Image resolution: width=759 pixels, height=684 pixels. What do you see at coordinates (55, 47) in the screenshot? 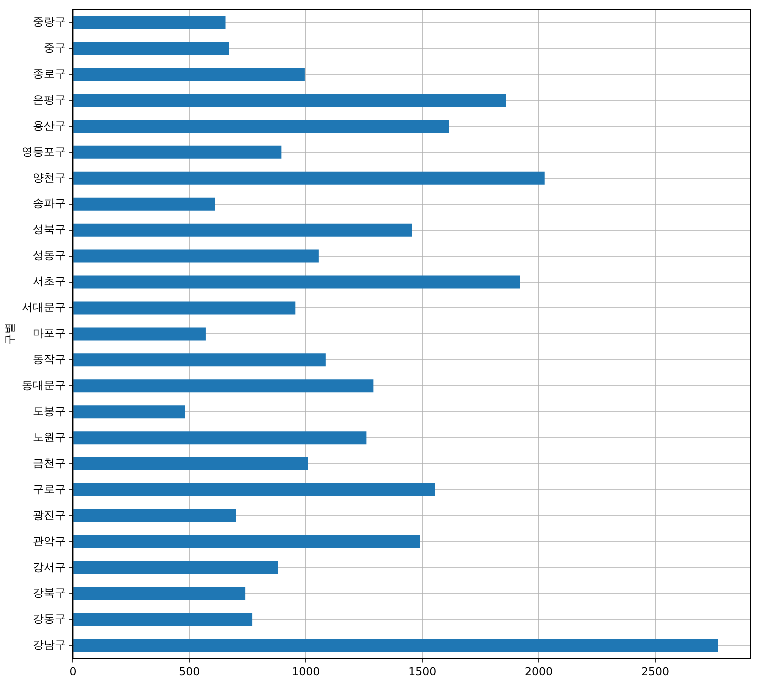
I see `y-tick-label: 중구` at bounding box center [55, 47].